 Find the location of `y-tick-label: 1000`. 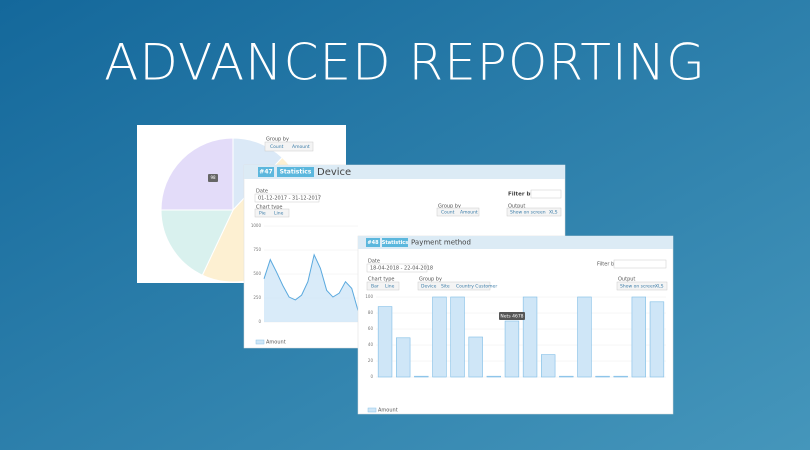

y-tick-label: 1000 is located at coordinates (256, 225).